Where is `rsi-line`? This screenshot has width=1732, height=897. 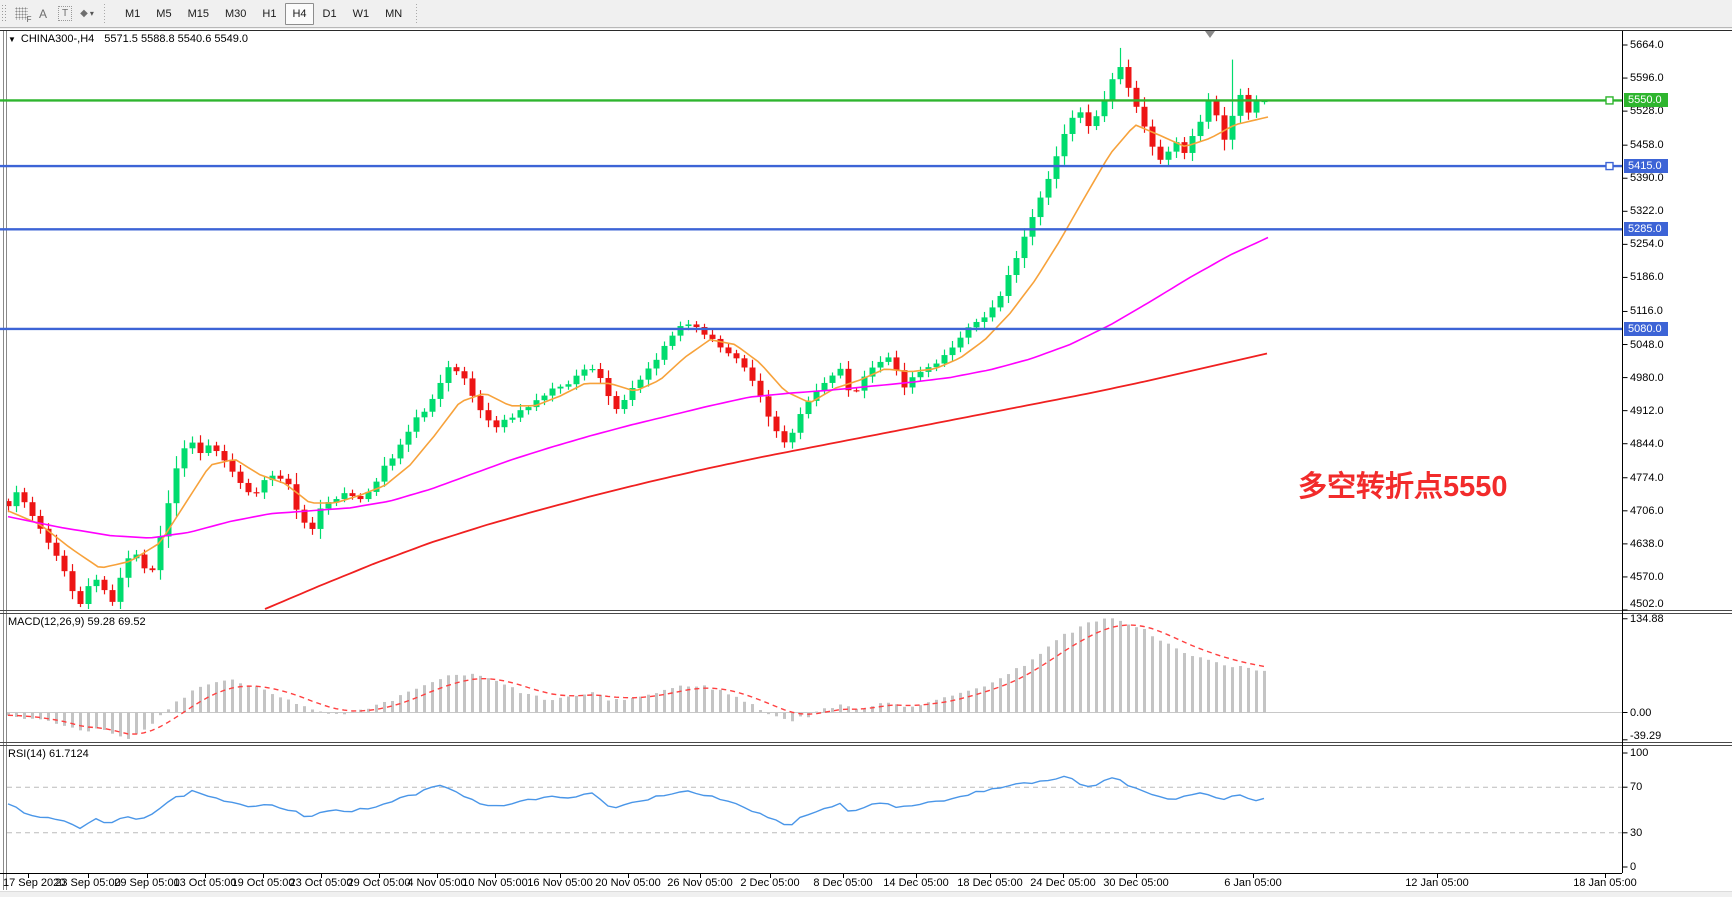 rsi-line is located at coordinates (636, 802).